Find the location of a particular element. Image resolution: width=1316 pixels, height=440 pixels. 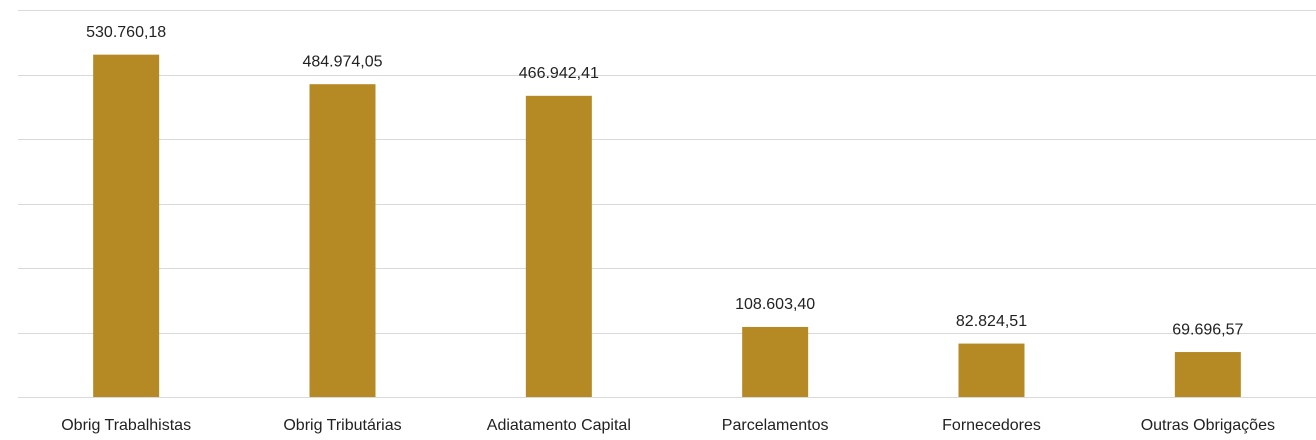

x-tick-label: Adiatamento Capital is located at coordinates (559, 425).